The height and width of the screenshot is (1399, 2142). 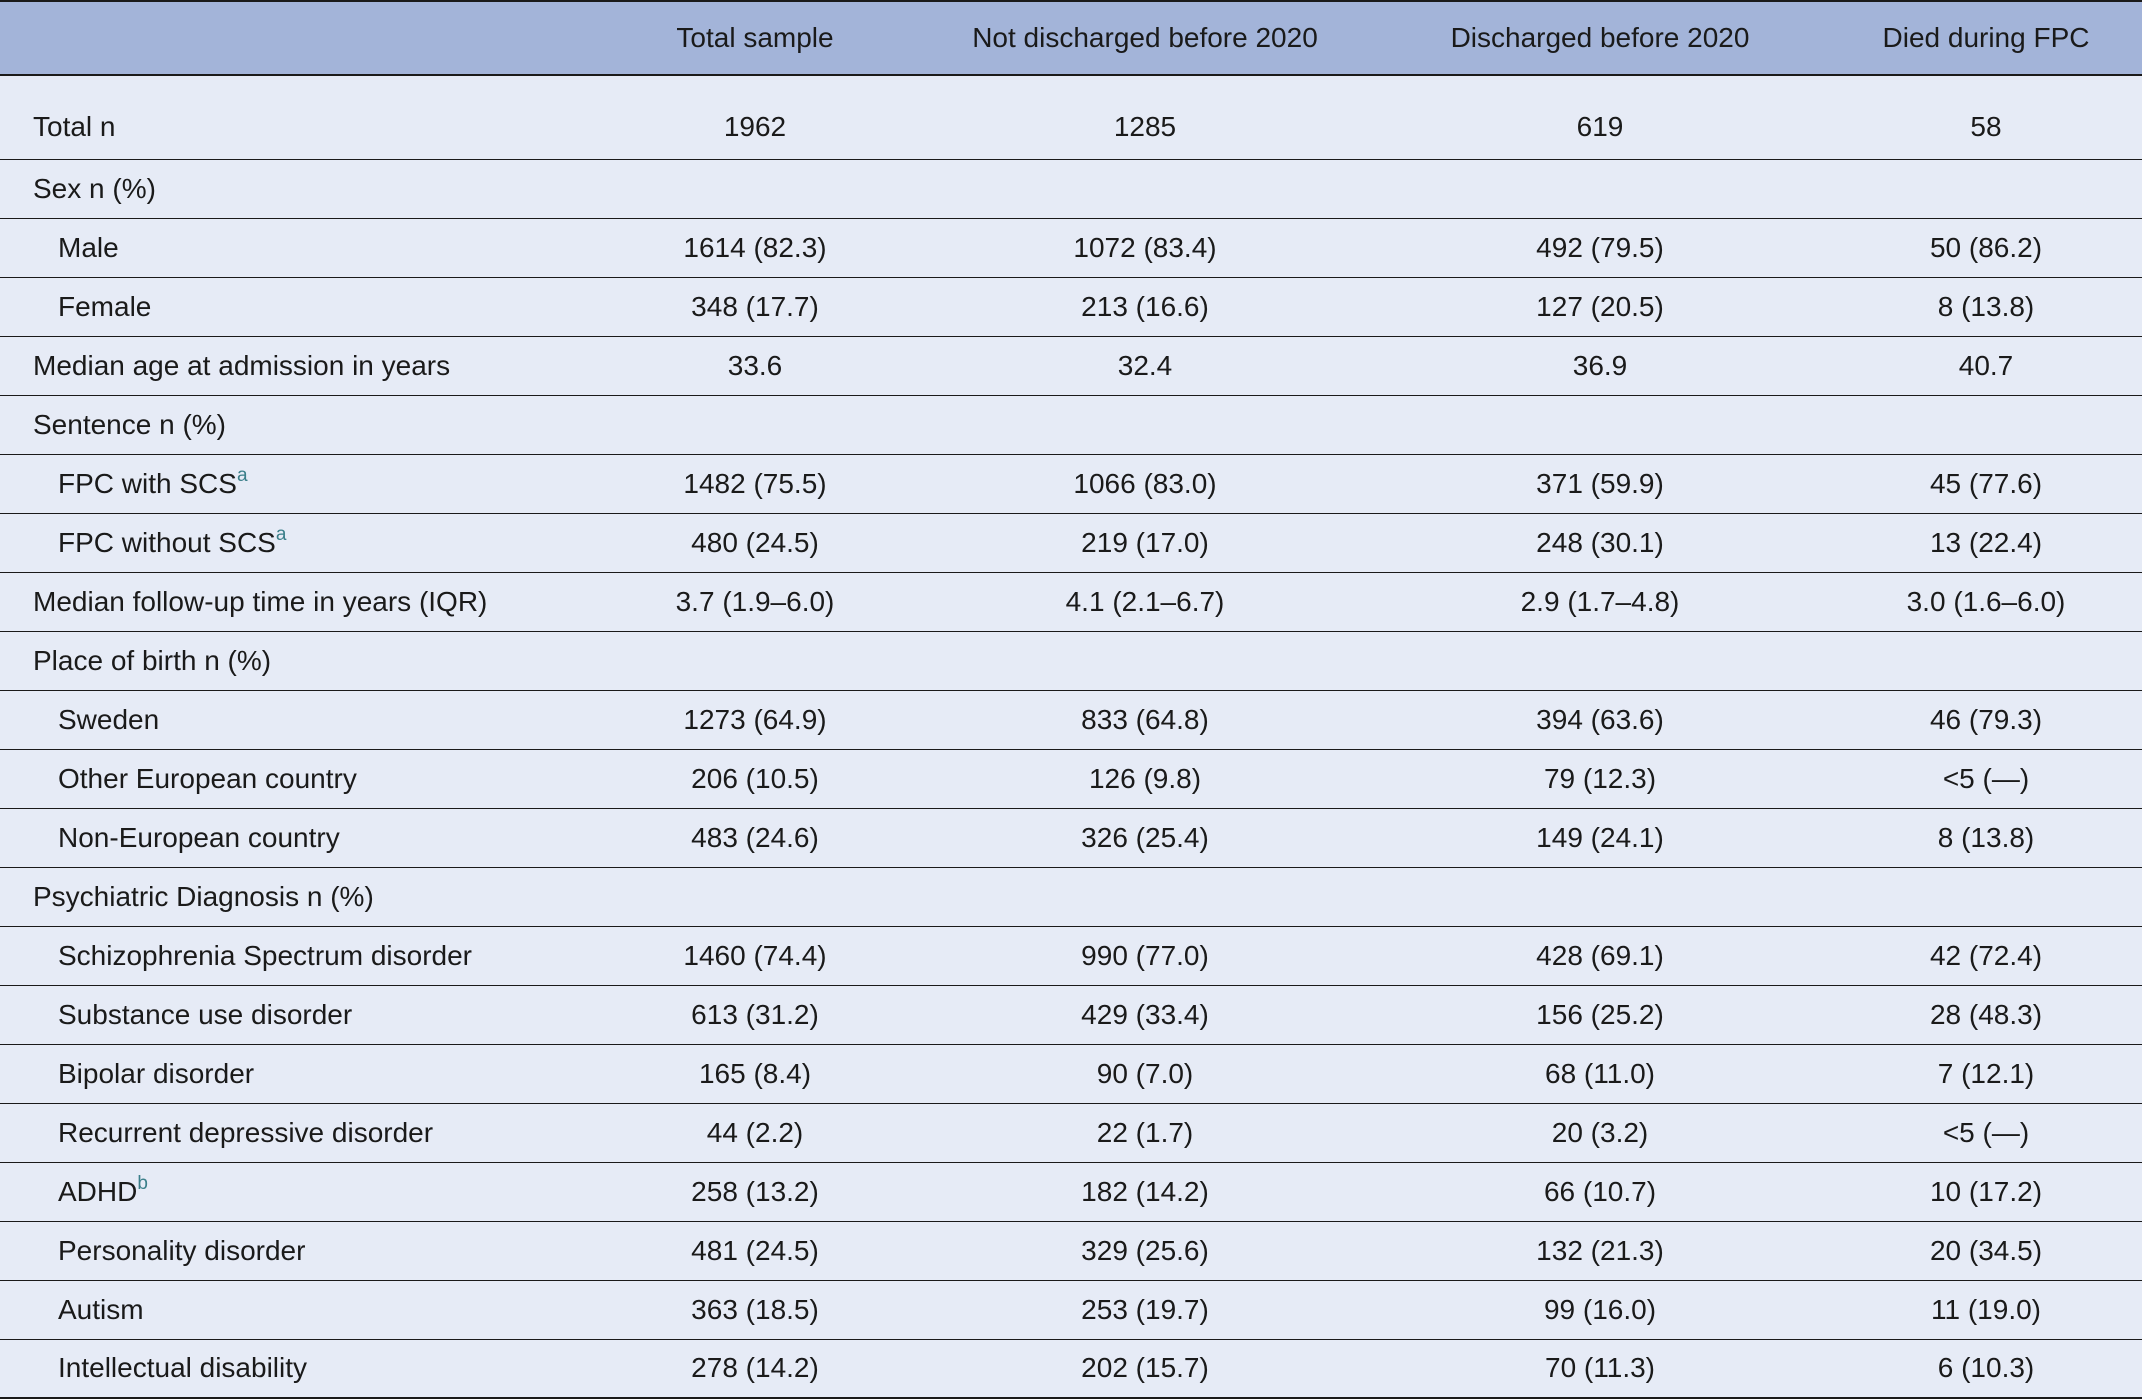 I want to click on row-label-cell: Male, so click(x=295, y=248).